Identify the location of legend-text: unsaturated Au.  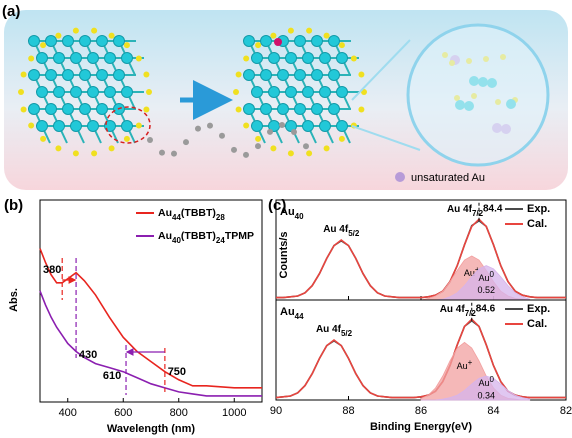
(448, 178).